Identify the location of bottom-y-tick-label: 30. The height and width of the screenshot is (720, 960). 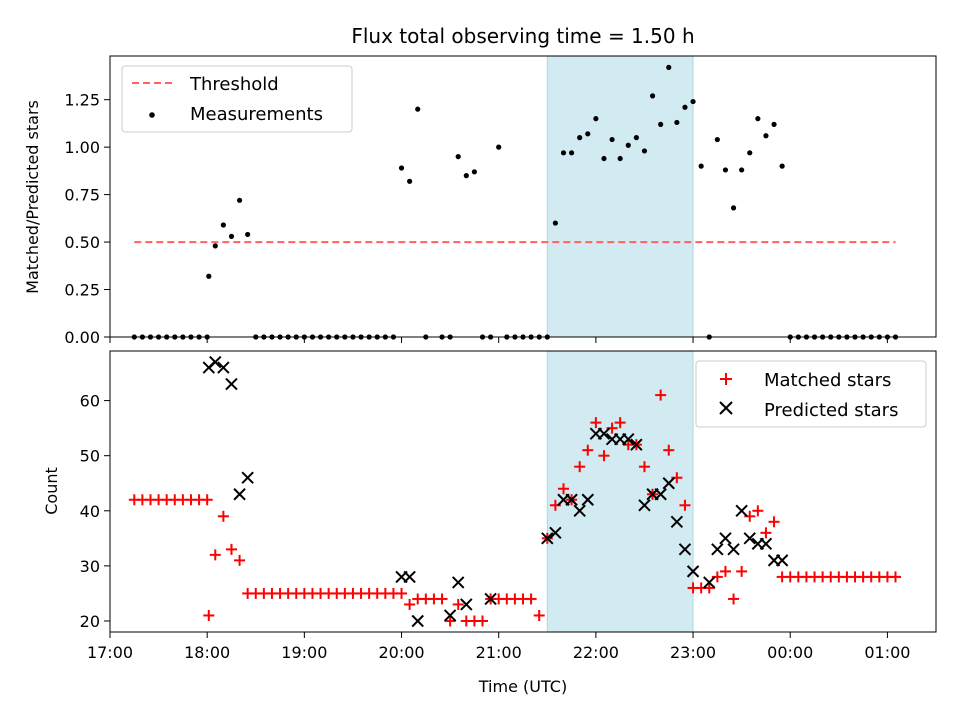
(90, 566).